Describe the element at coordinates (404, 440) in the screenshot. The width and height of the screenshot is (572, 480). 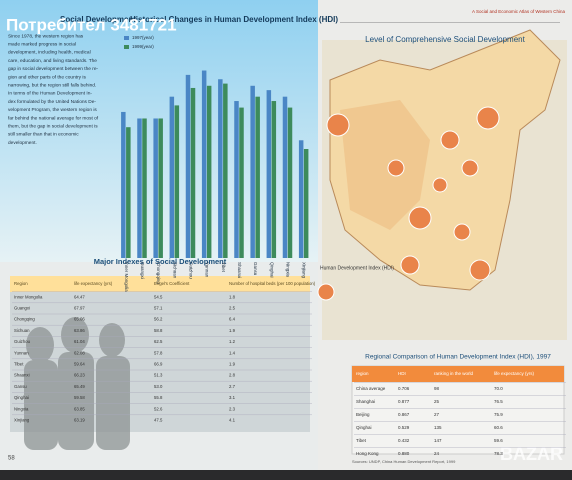
I see `table-cell: 0.432` at that location.